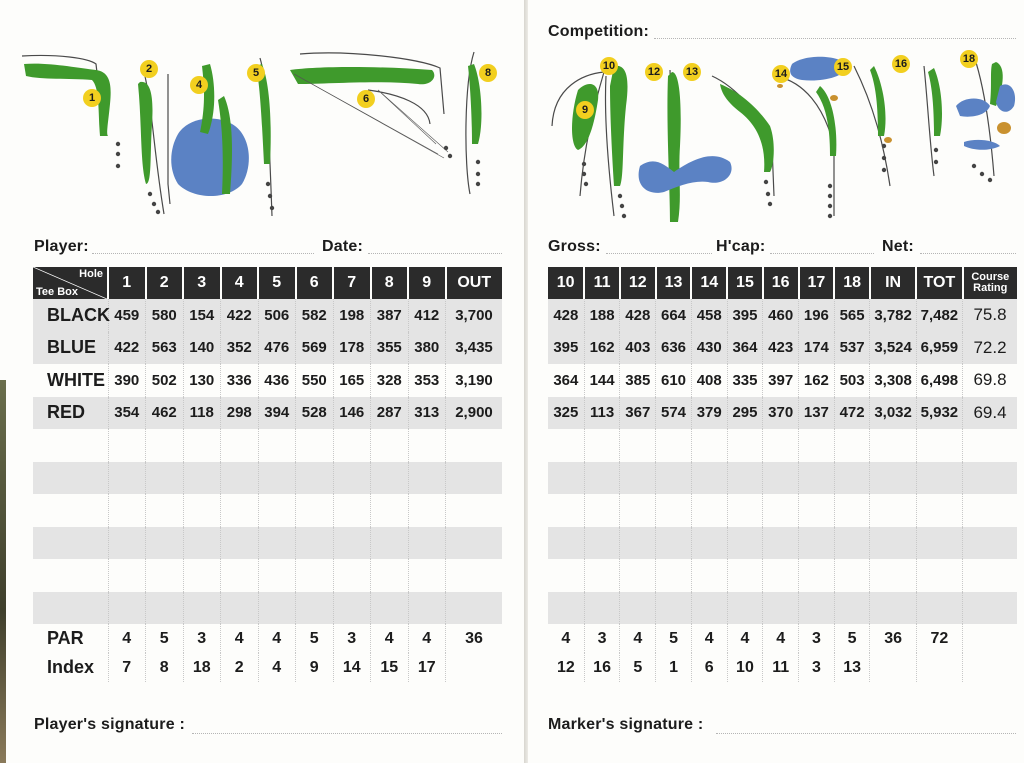 This screenshot has height=763, width=1024. What do you see at coordinates (127, 380) in the screenshot?
I see `yardage-cell: 390` at bounding box center [127, 380].